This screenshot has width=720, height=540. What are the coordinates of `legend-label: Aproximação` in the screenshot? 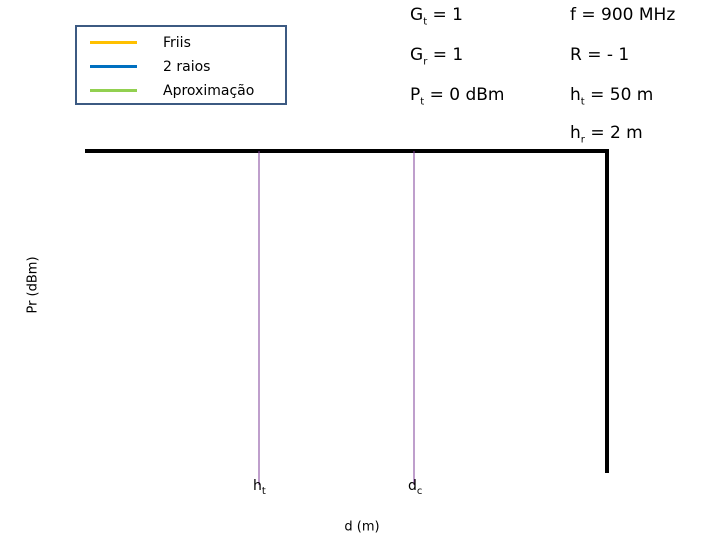 It's located at (209, 91).